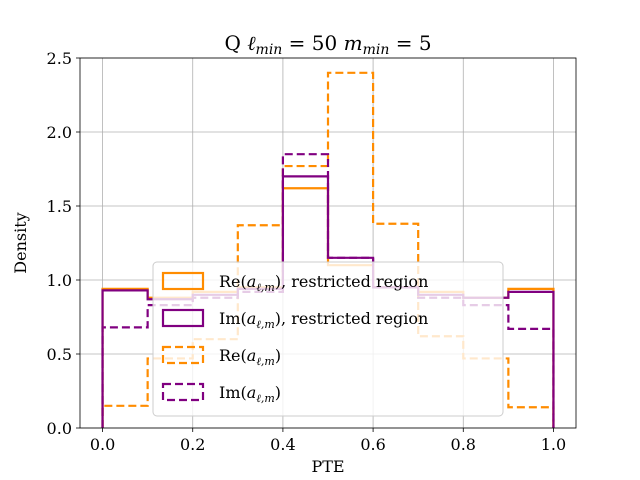  I want to click on y-tick-label: 2.5, so click(59, 58).